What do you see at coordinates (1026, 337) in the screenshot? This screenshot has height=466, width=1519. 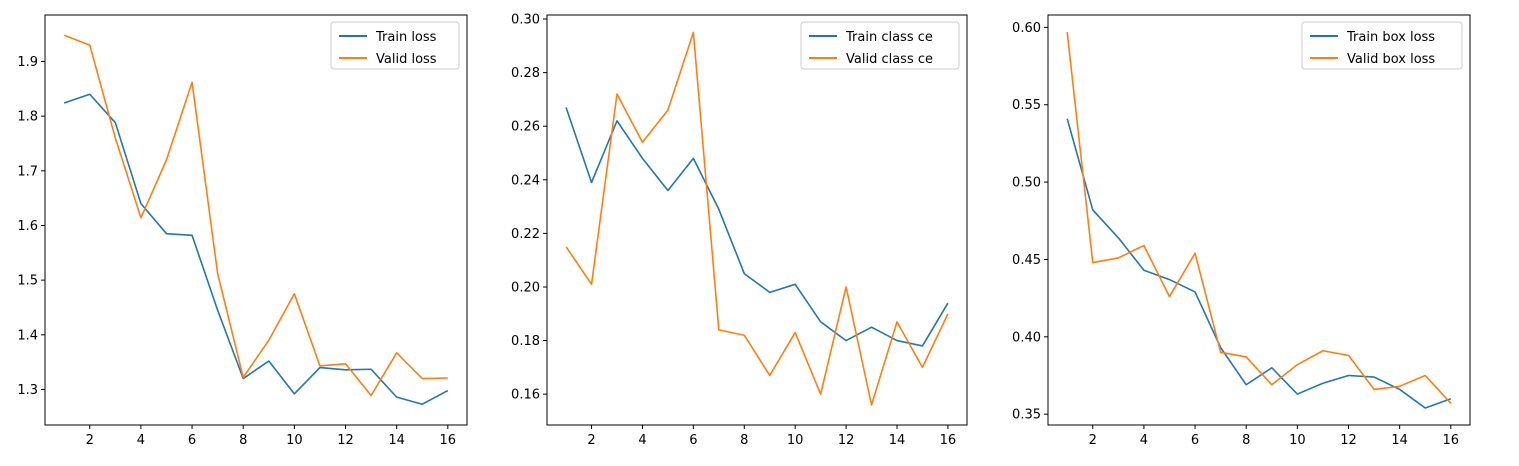 I see `y-tick-label: 0.40` at bounding box center [1026, 337].